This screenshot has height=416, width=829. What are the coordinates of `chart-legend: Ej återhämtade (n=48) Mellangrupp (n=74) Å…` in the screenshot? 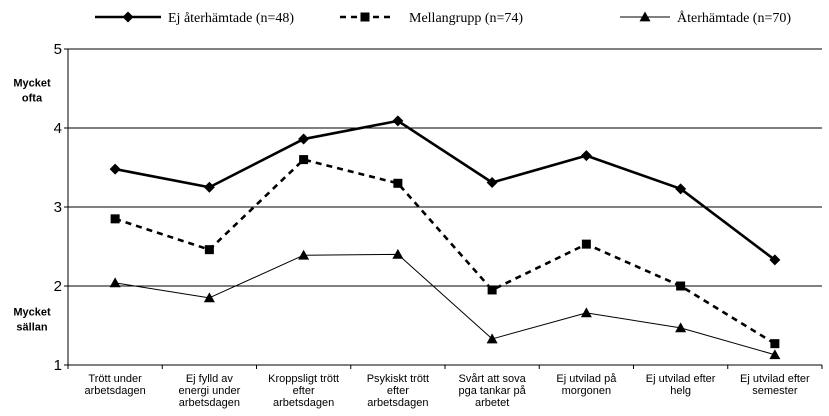 It's located at (443, 18).